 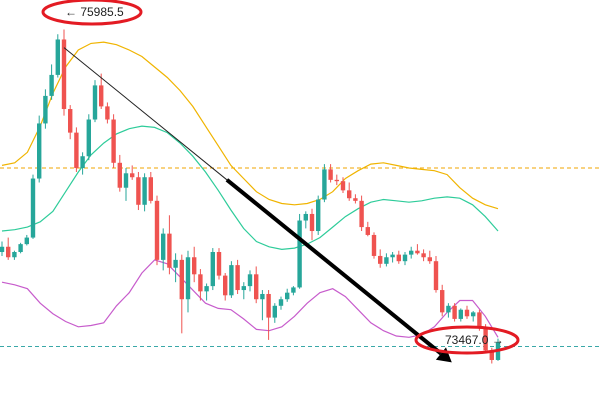 What do you see at coordinates (443, 355) in the screenshot?
I see `trend-arrow-head` at bounding box center [443, 355].